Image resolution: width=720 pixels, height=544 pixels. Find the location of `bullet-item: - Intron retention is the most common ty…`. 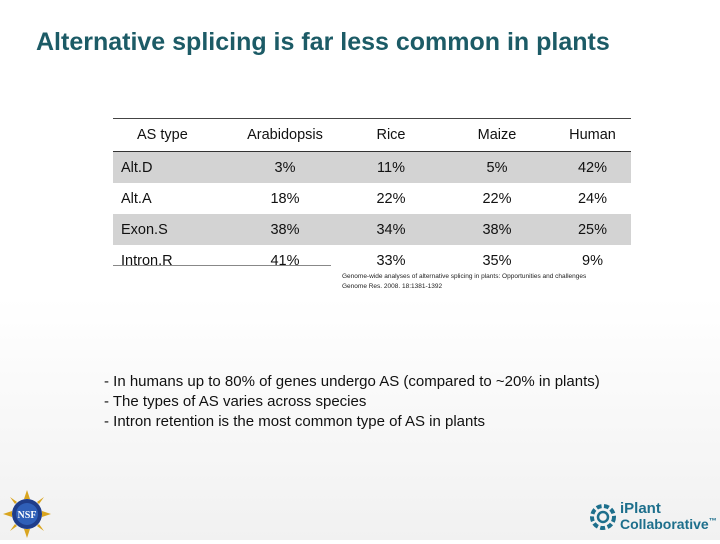

bullet-item: - Intron retention is the most common ty… is located at coordinates (295, 421).